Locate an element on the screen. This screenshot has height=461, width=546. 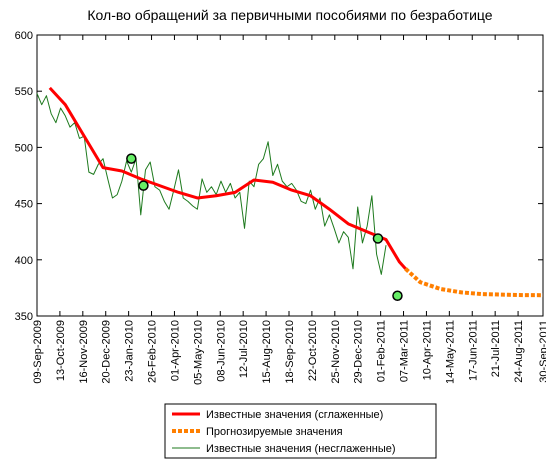
x-tick-label: 20-Dec-2009 is located at coordinates (107, 352).